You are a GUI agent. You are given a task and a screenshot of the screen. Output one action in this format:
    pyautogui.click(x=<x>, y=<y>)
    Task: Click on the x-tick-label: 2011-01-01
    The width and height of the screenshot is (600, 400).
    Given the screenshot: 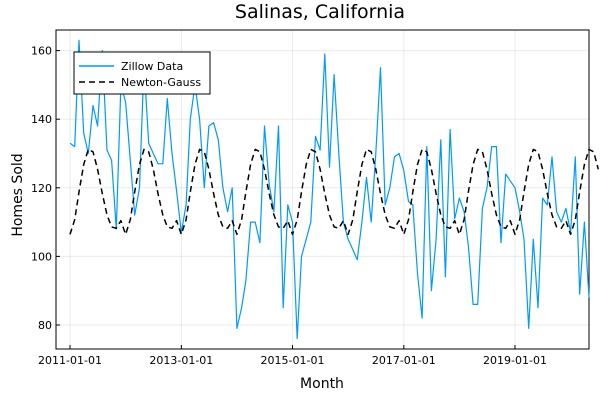 What is the action you would take?
    pyautogui.click(x=70, y=360)
    